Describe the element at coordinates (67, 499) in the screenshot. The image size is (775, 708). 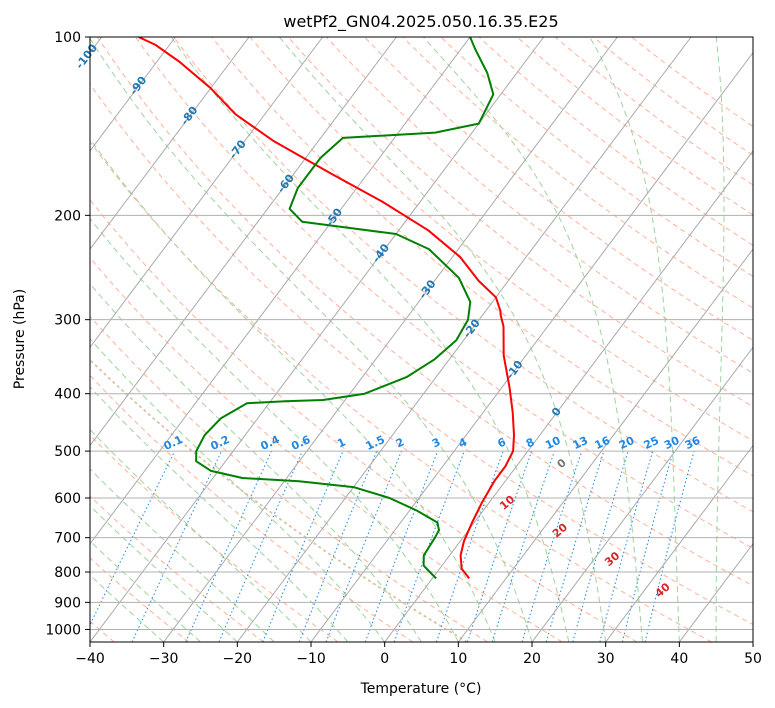
I see `y-tick-label: 600` at that location.